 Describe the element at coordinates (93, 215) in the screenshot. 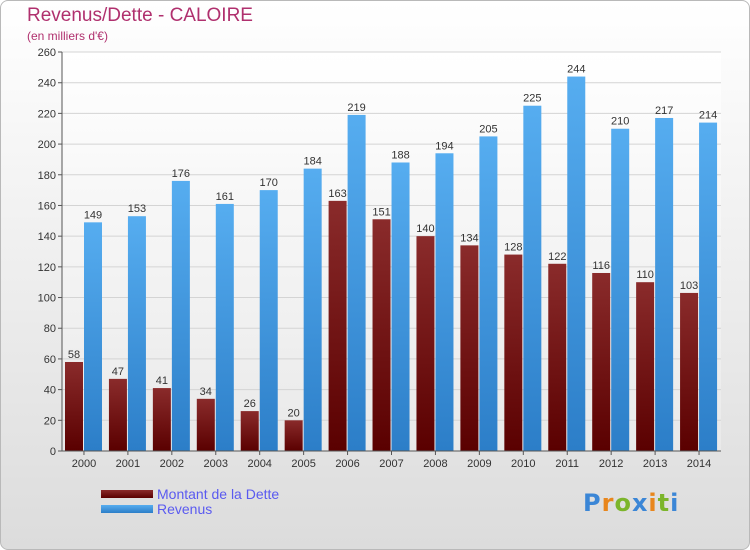

I see `data-label-revenue: 149` at that location.